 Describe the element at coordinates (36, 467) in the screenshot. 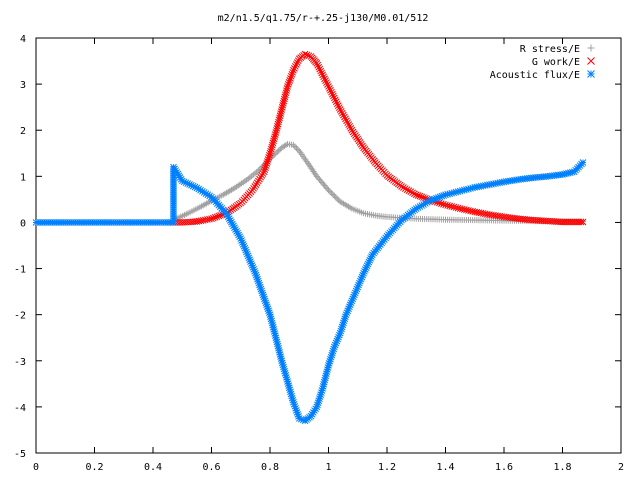

I see `x-tick-label: 0` at that location.